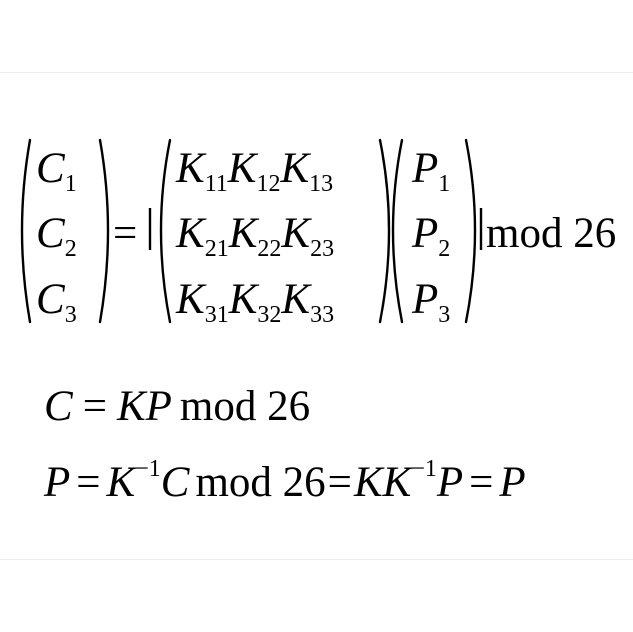  What do you see at coordinates (125, 233) in the screenshot?
I see `equals-sign: =` at bounding box center [125, 233].